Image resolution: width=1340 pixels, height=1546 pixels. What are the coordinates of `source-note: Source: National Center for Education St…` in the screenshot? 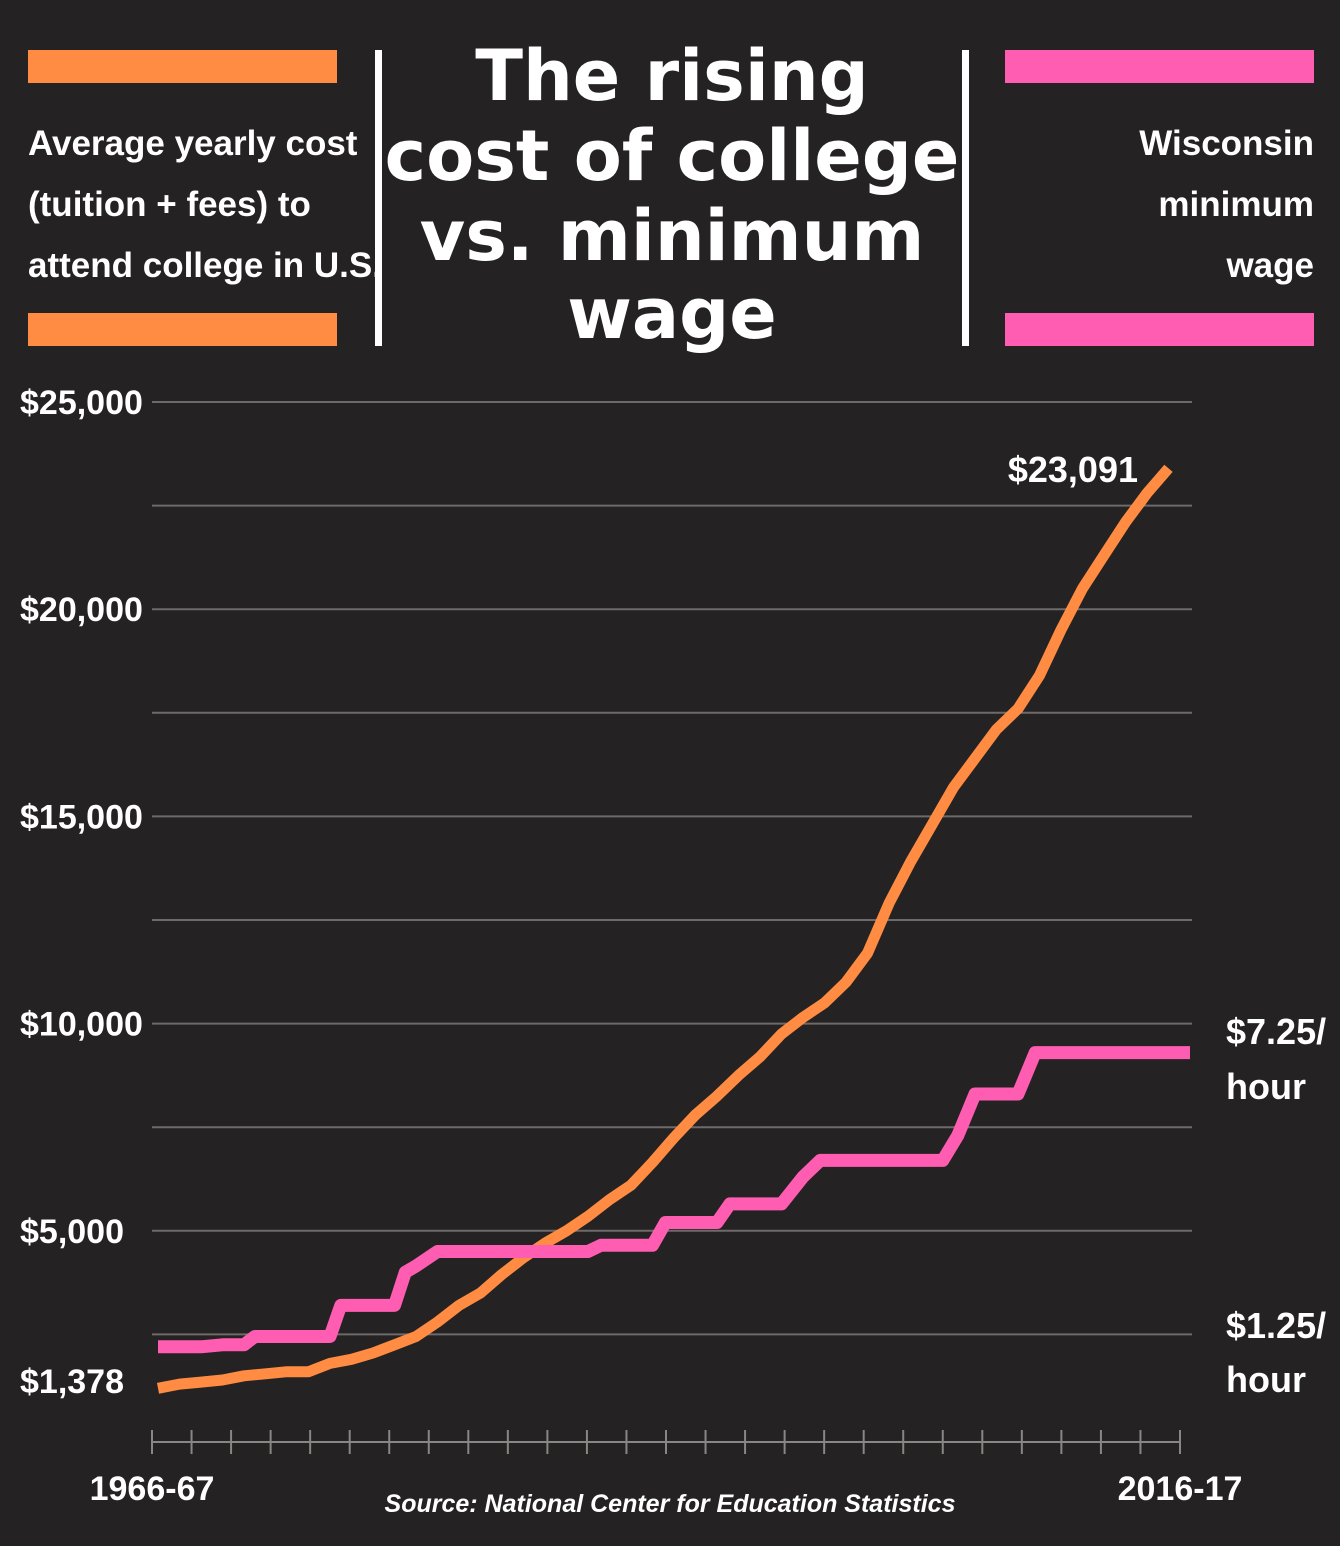 It's located at (670, 1504).